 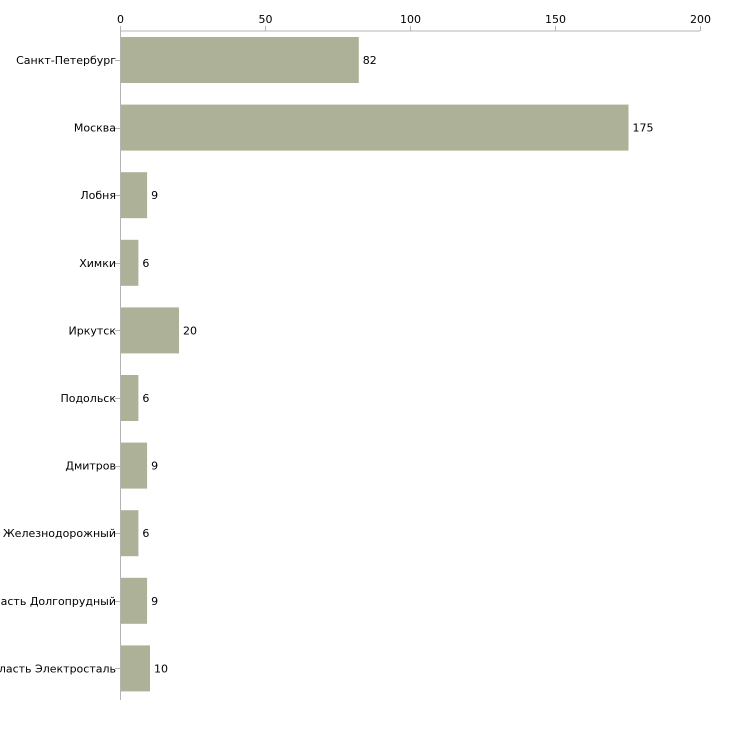 What do you see at coordinates (643, 128) in the screenshot?
I see `bar-value-label: 175` at bounding box center [643, 128].